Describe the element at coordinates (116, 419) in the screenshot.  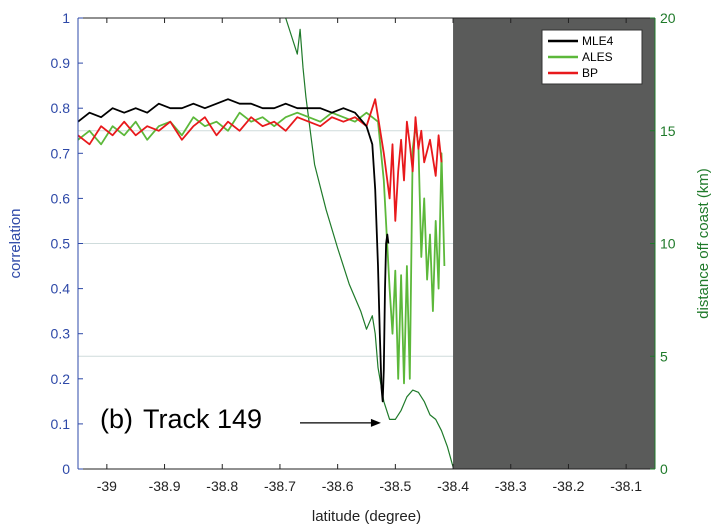
I see `annotation-label: (b)` at that location.